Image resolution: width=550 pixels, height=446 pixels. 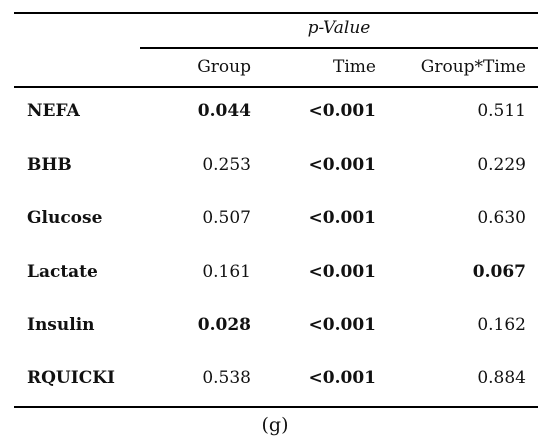 I want to click on cell-group-time: 0.229, so click(x=501, y=165).